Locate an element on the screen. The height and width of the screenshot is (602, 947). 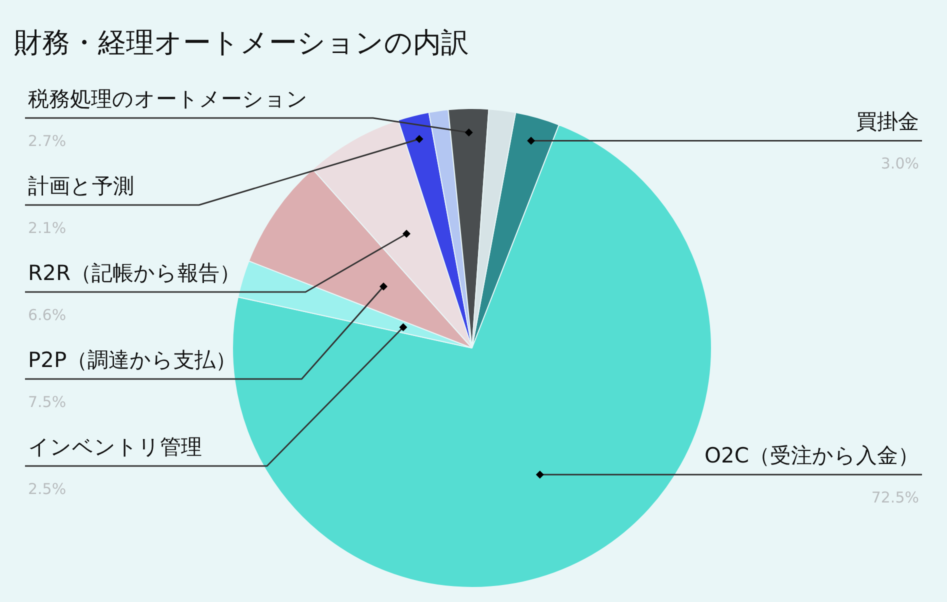
slice-label: P2P（調達から支払） is located at coordinates (132, 360).